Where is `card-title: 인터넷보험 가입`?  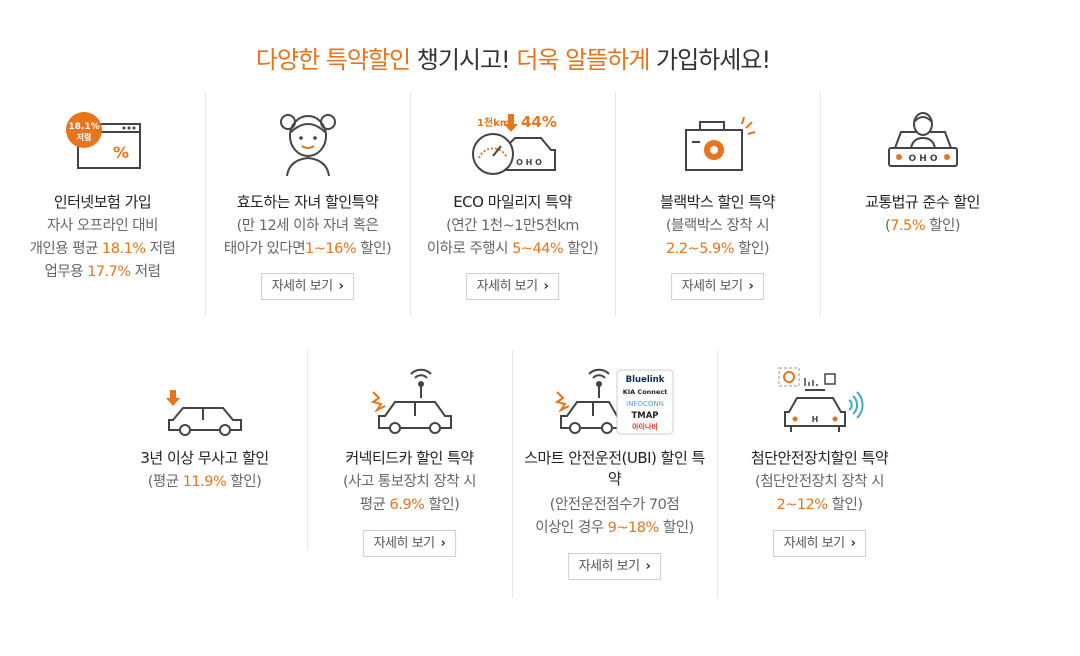 card-title: 인터넷보험 가입 is located at coordinates (102, 202).